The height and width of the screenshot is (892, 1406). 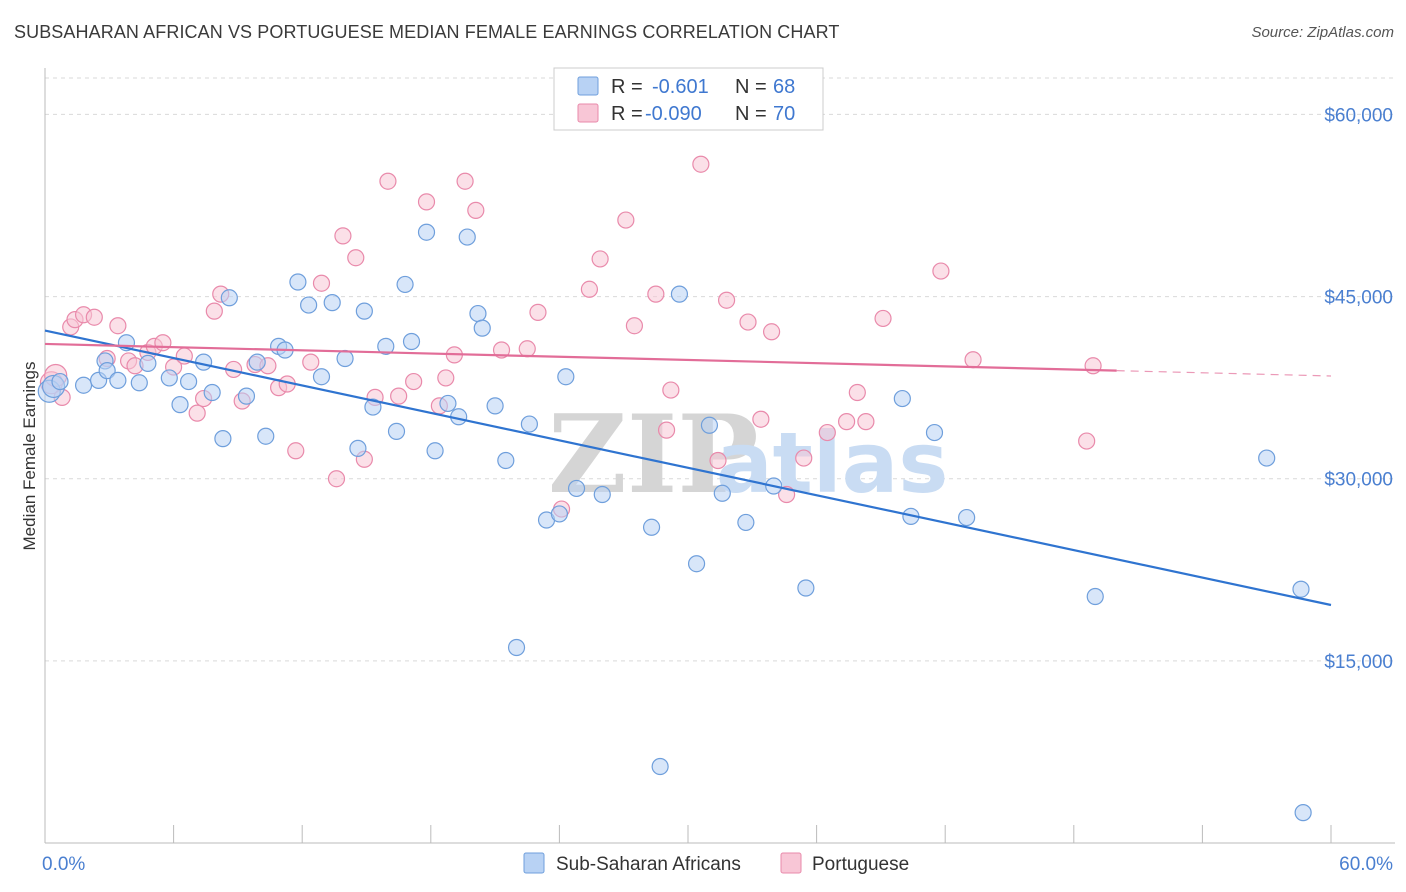 I want to click on legend-swatch-subsaharan, so click(x=588, y=86).